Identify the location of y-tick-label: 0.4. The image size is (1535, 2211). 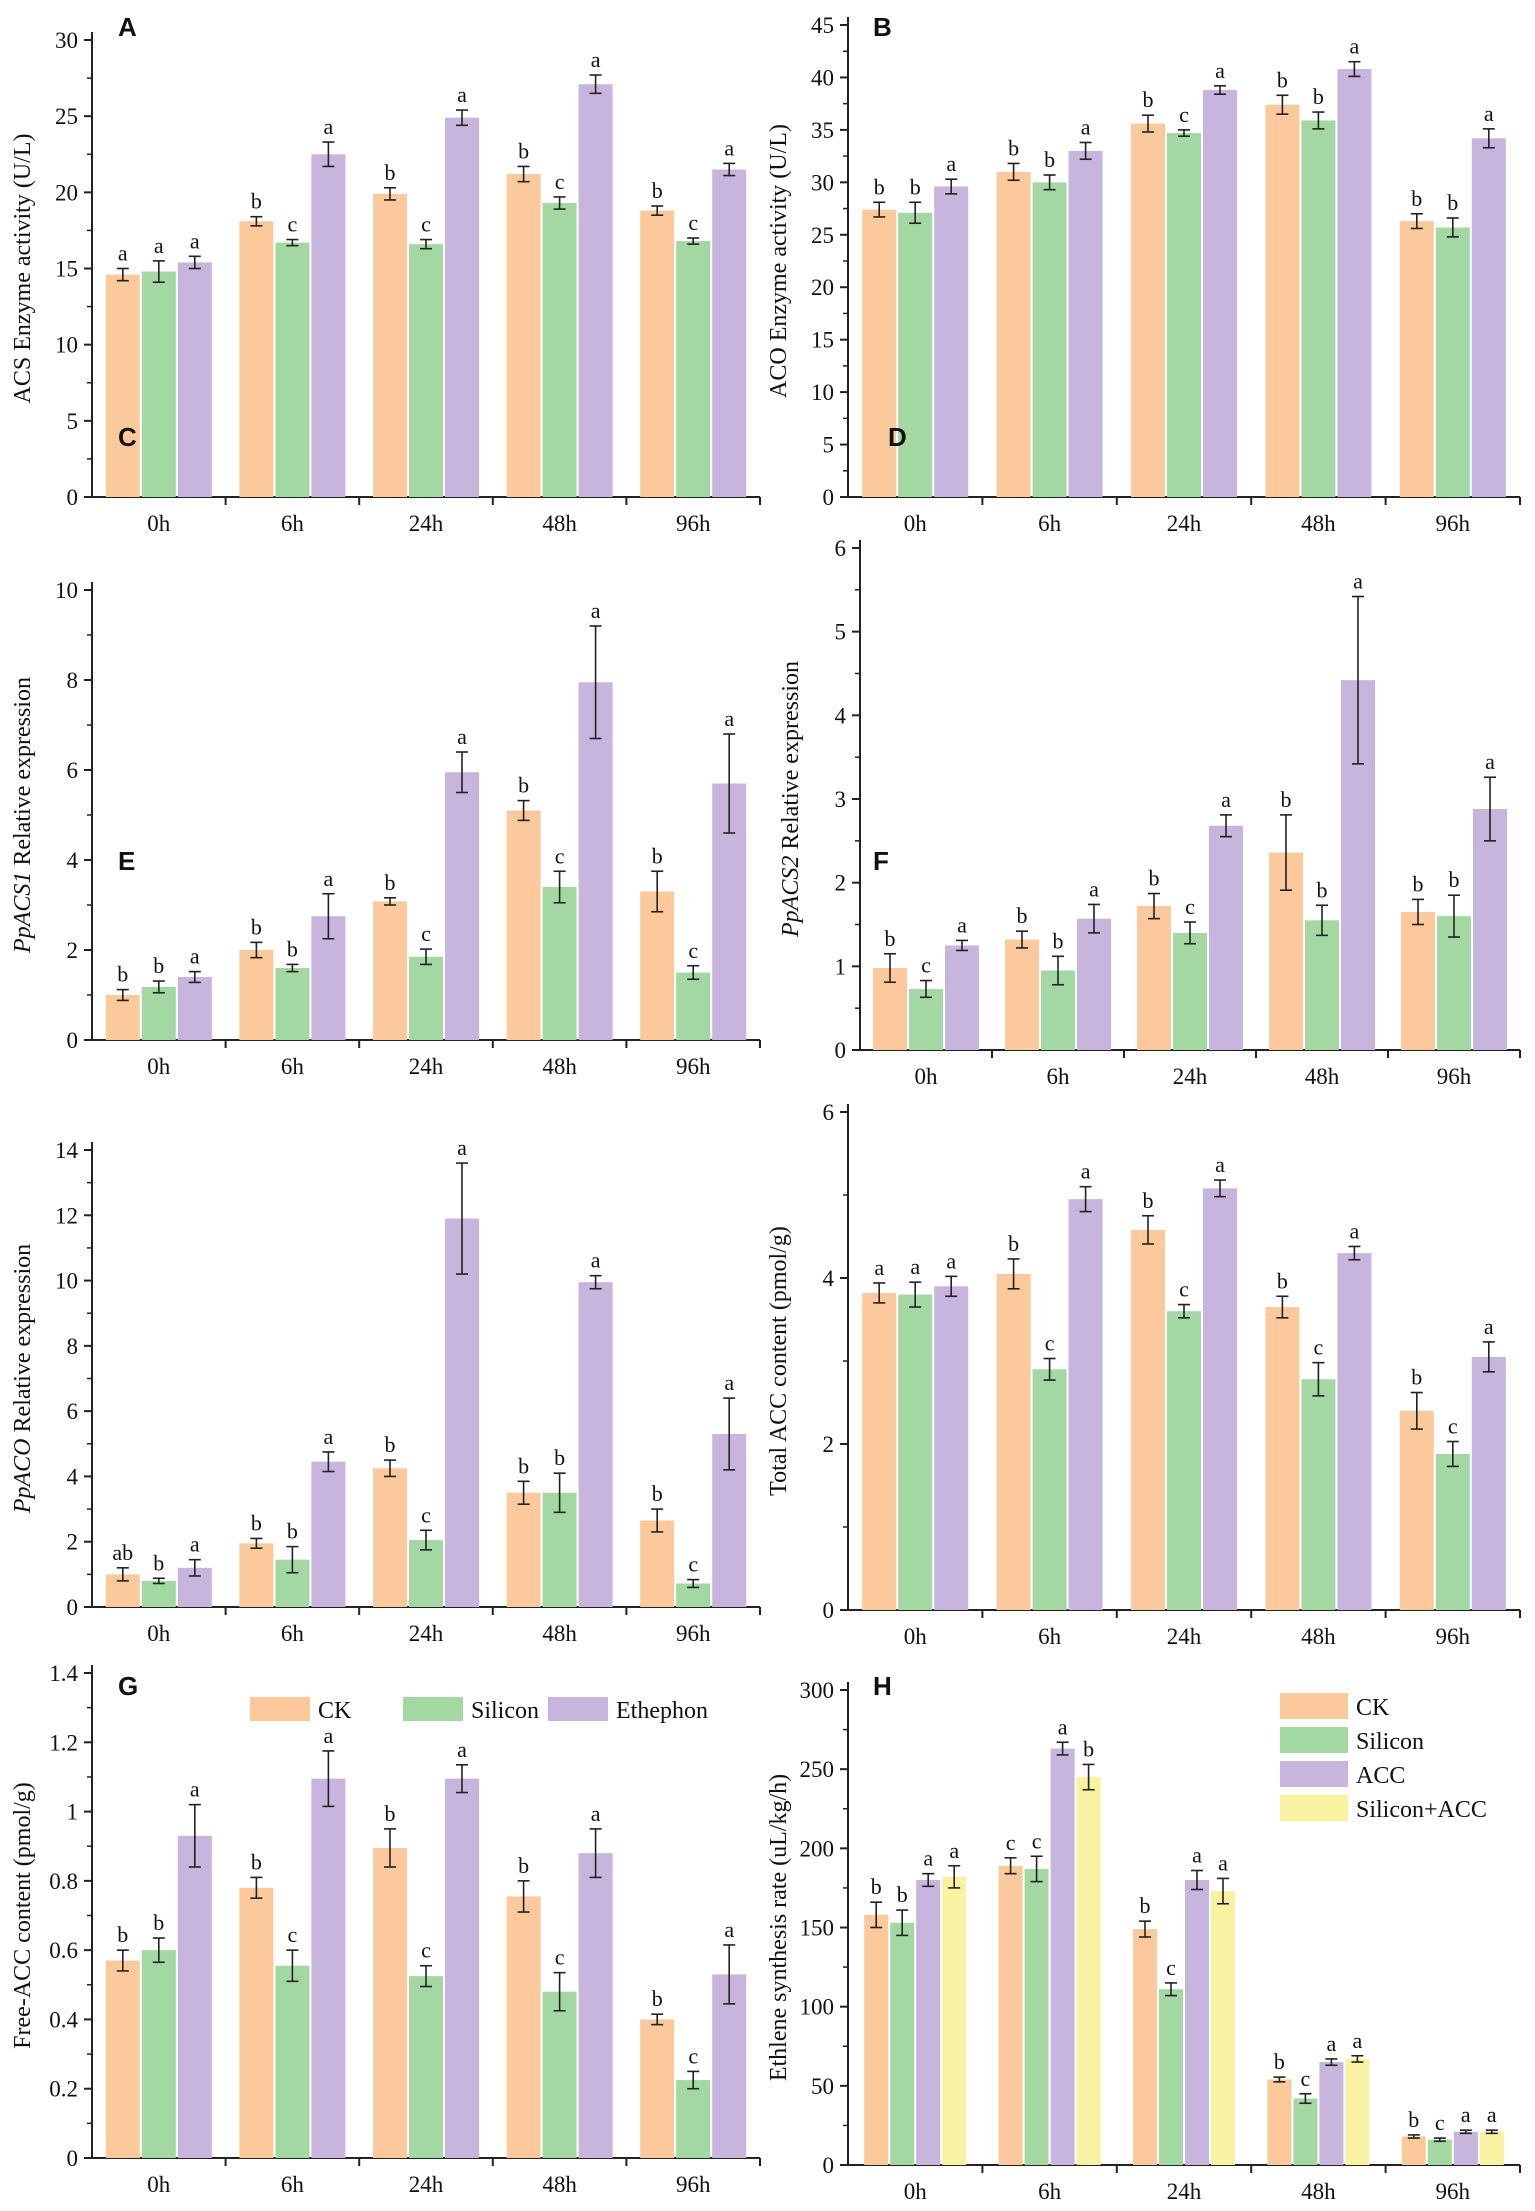
(63, 2019).